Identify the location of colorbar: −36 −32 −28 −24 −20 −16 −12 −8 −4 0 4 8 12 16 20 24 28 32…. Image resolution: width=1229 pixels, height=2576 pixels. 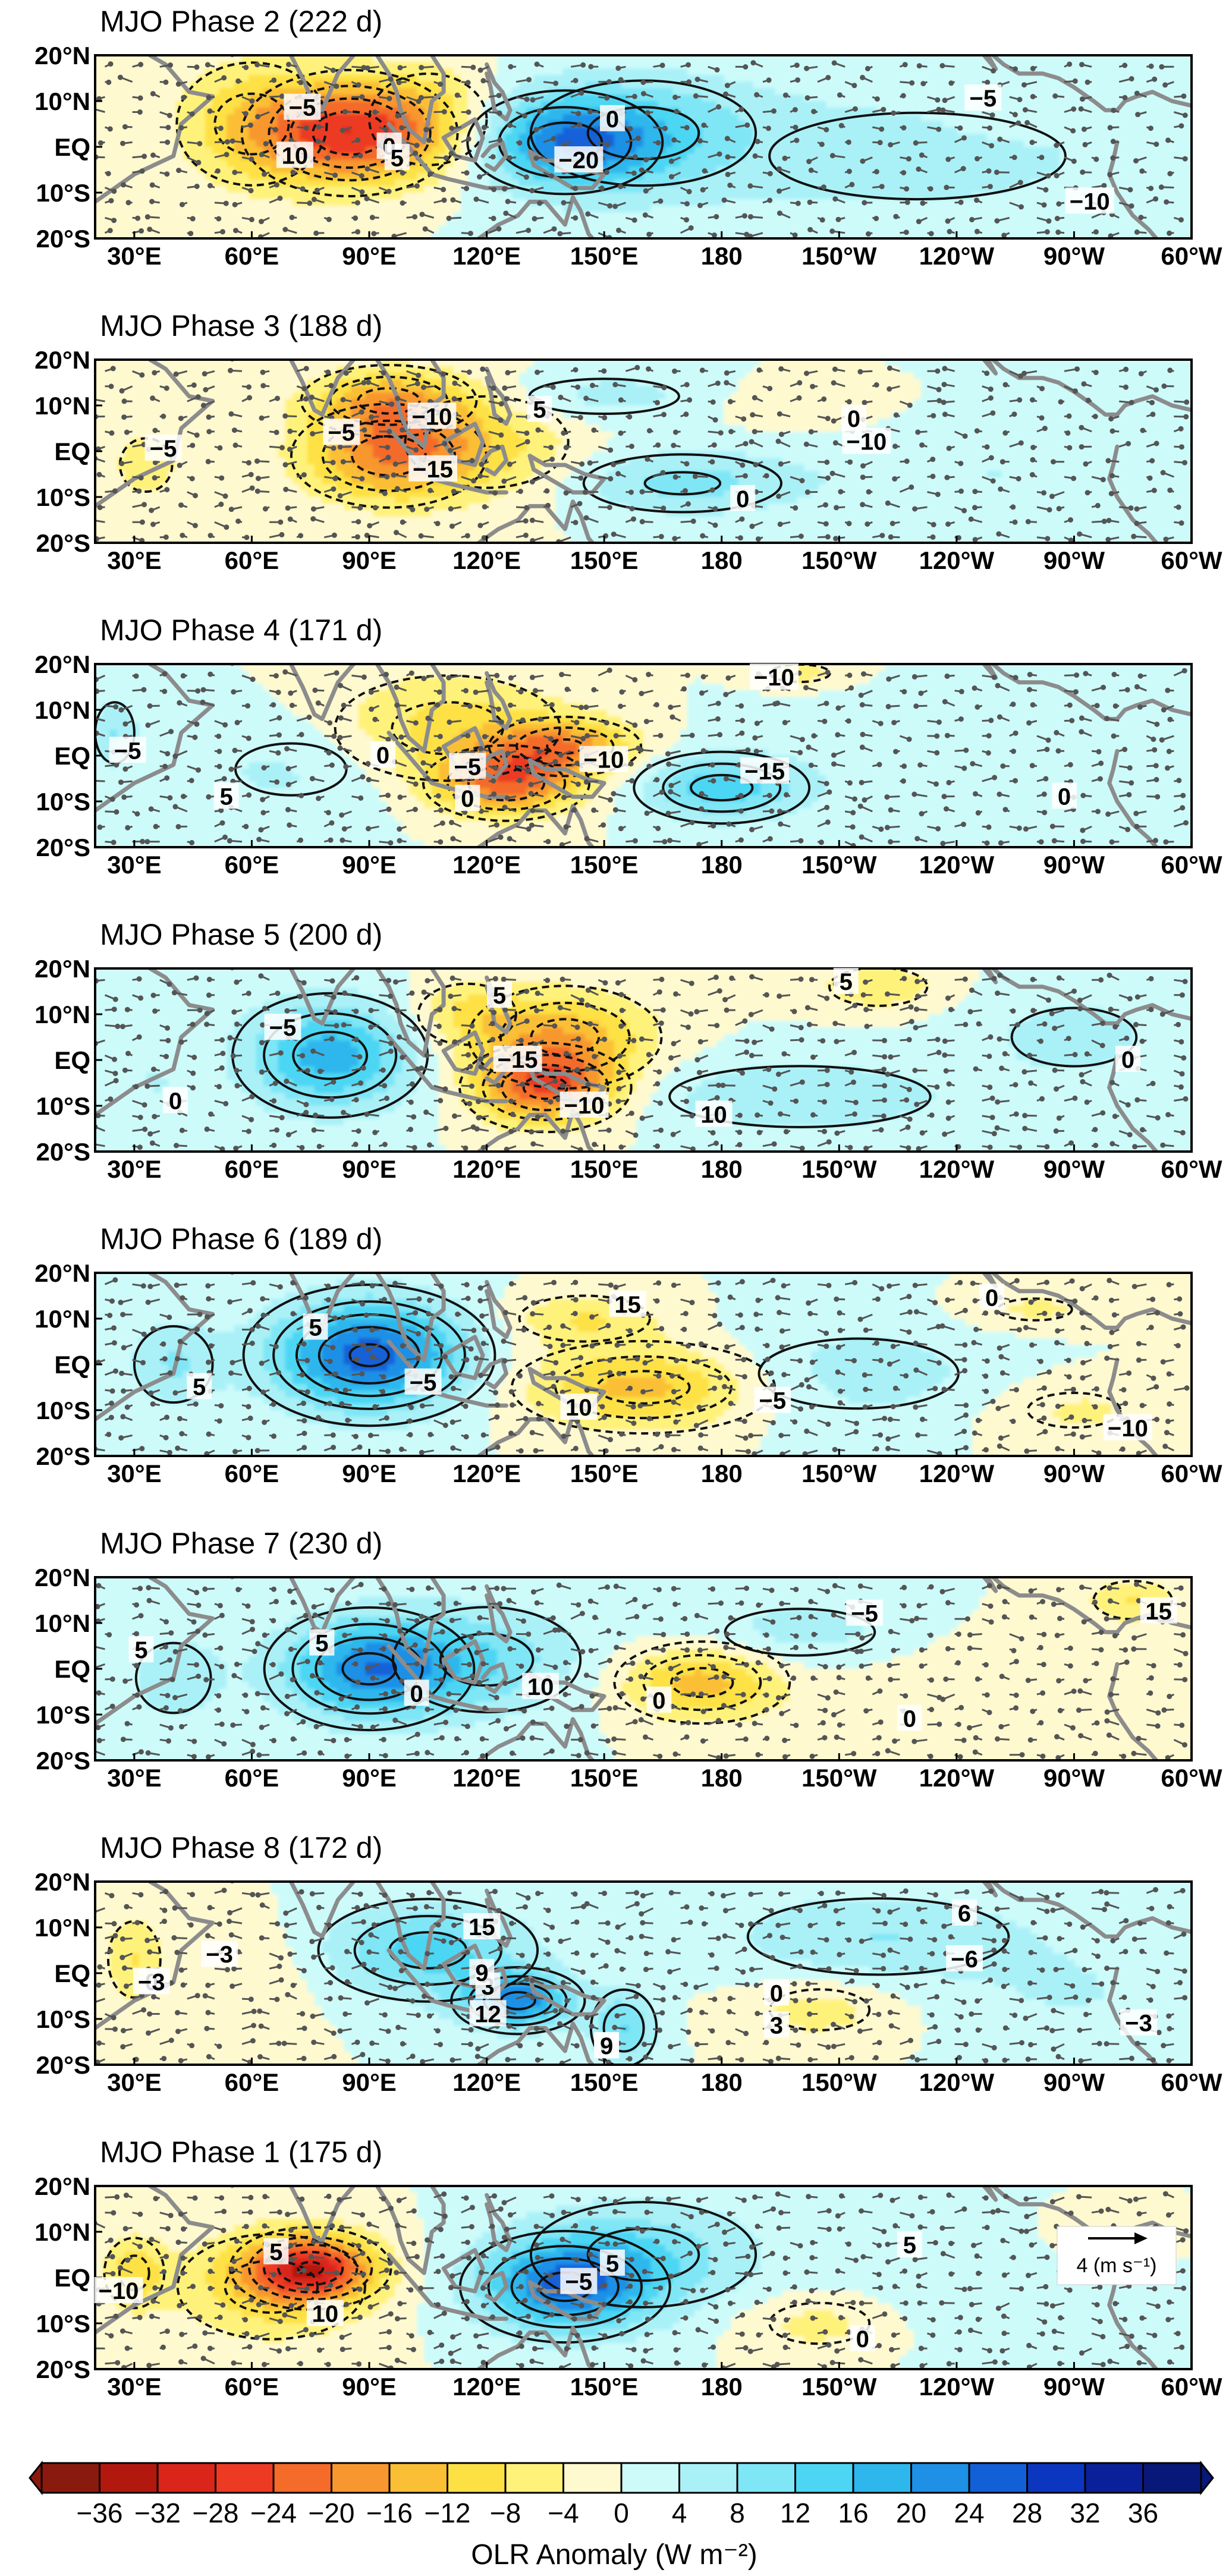
(621, 2515).